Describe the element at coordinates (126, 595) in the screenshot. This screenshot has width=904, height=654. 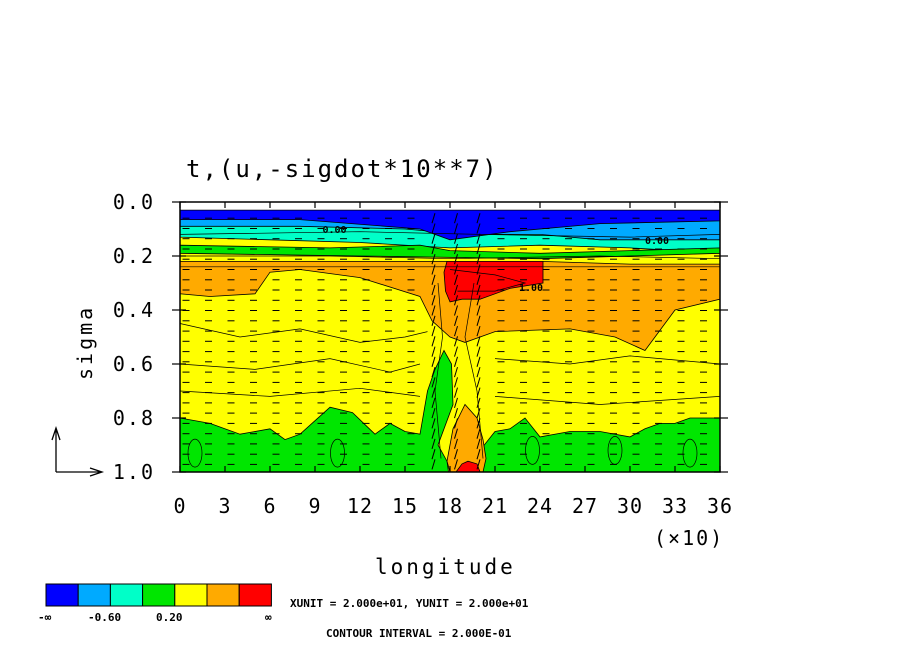
I see `colorbar-swatch-cyan` at that location.